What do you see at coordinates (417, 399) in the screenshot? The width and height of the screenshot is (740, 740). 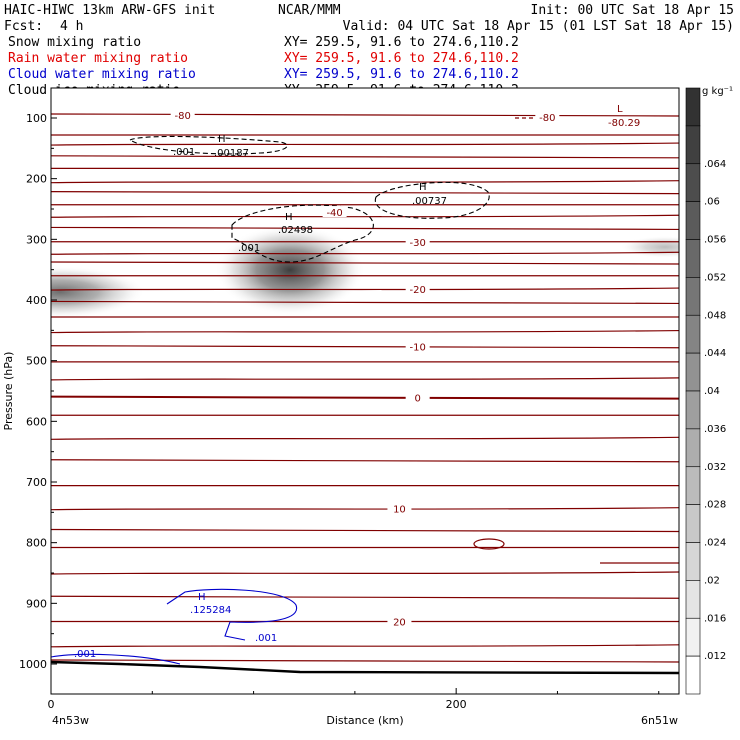 I see `temperature-label: 0` at bounding box center [417, 399].